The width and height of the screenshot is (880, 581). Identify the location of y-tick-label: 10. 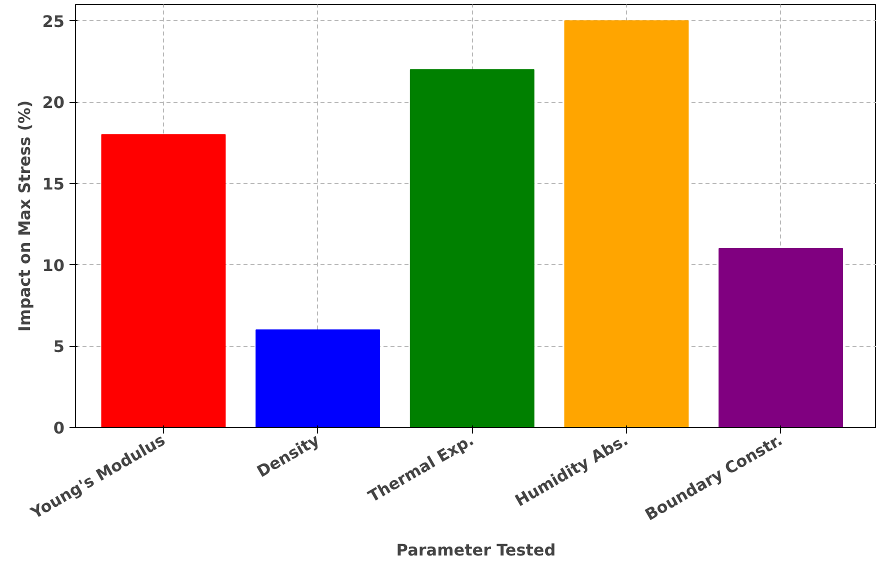
(53, 265).